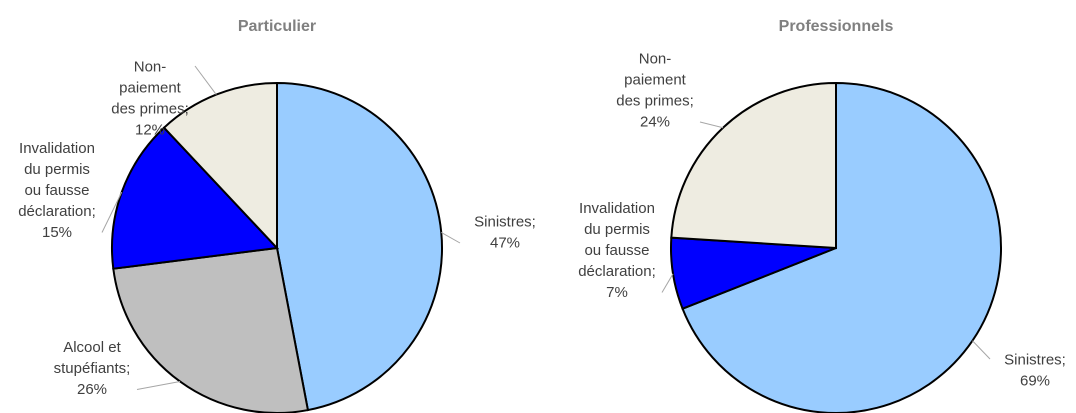  Describe the element at coordinates (505, 243) in the screenshot. I see `value-label: 47%` at that location.